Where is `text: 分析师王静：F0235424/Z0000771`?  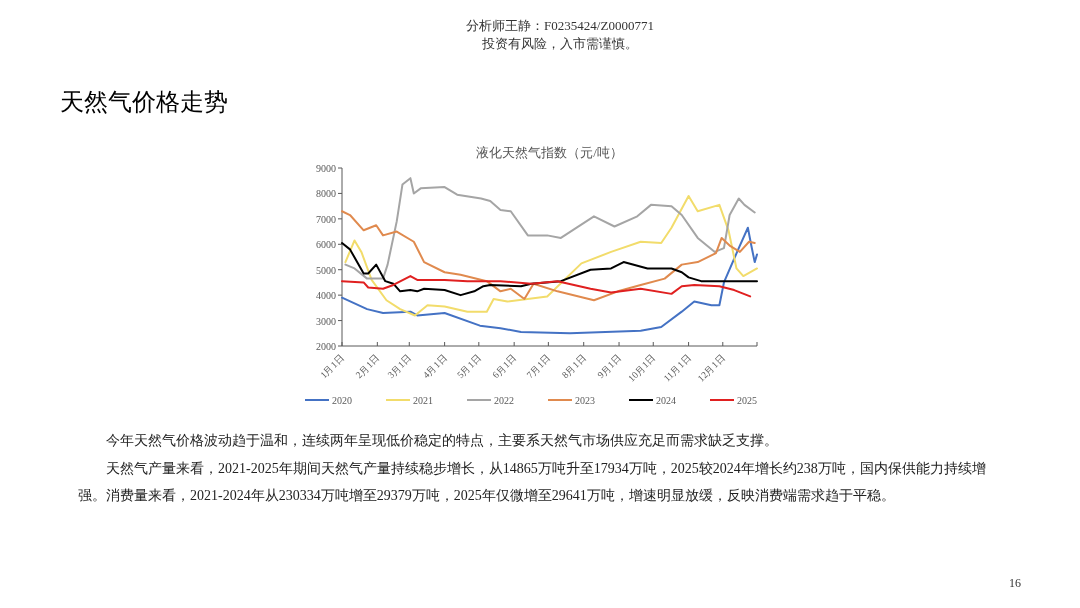
text: 分析师王静：F0235424/Z0000771 is located at coordinates (560, 25).